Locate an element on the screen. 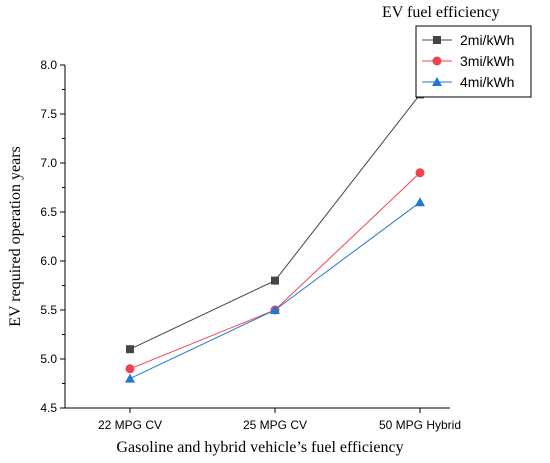 Image resolution: width=550 pixels, height=463 pixels. legend-label: 4mi/kWh is located at coordinates (487, 82).